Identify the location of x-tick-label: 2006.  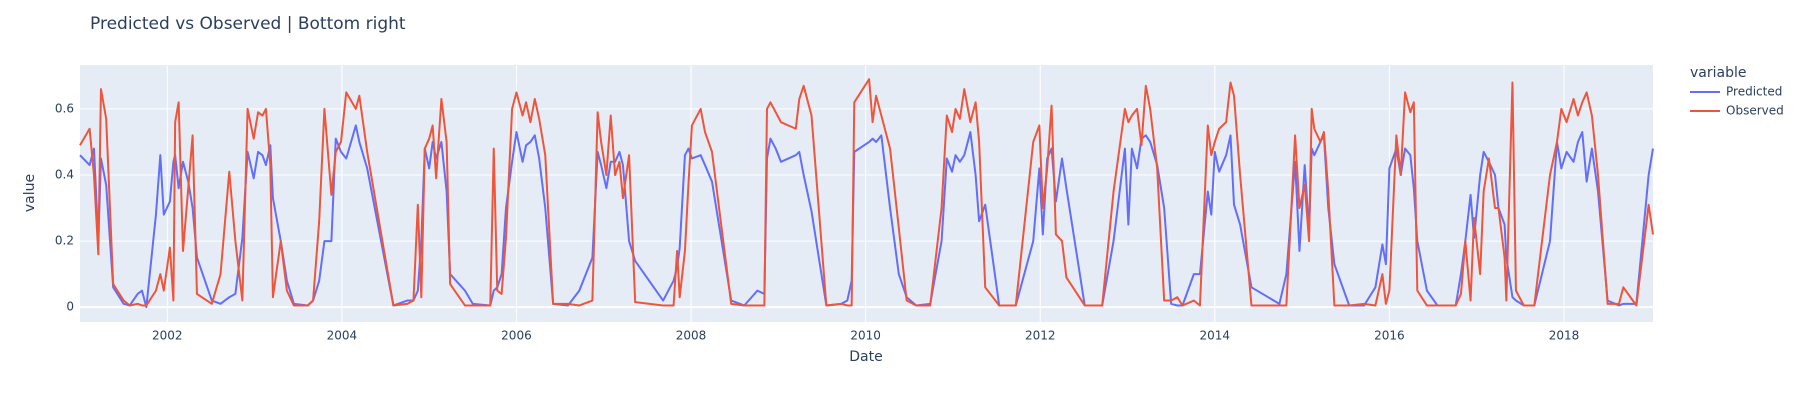
(516, 336).